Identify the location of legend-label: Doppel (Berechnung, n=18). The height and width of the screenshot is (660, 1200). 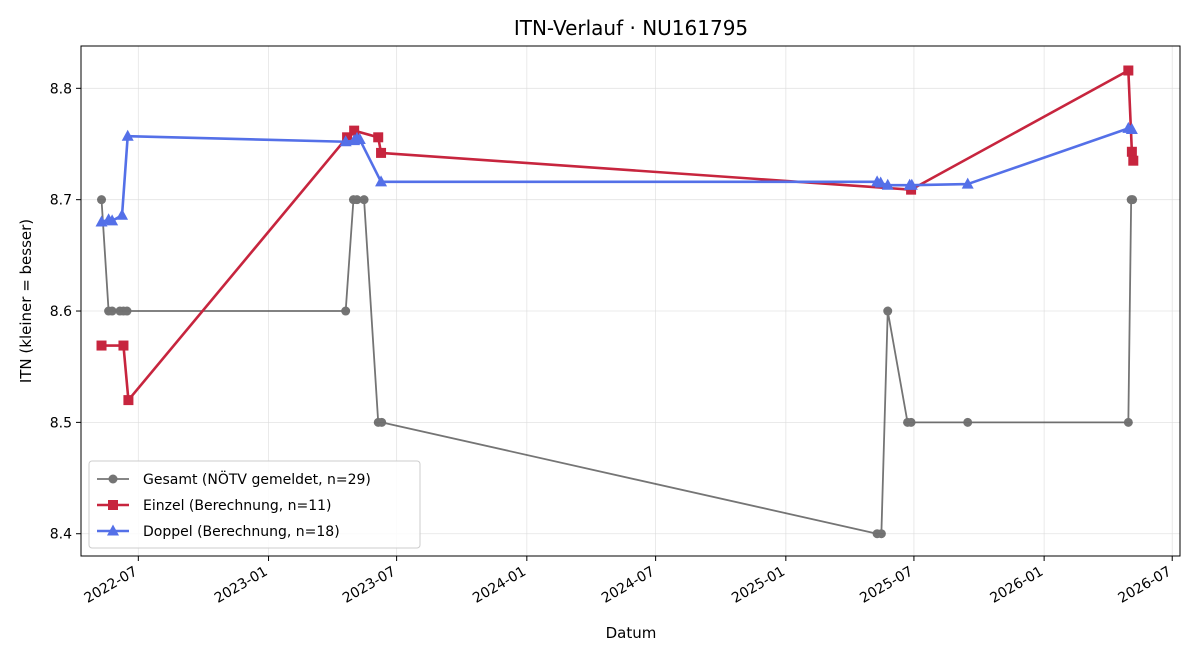
(241, 532).